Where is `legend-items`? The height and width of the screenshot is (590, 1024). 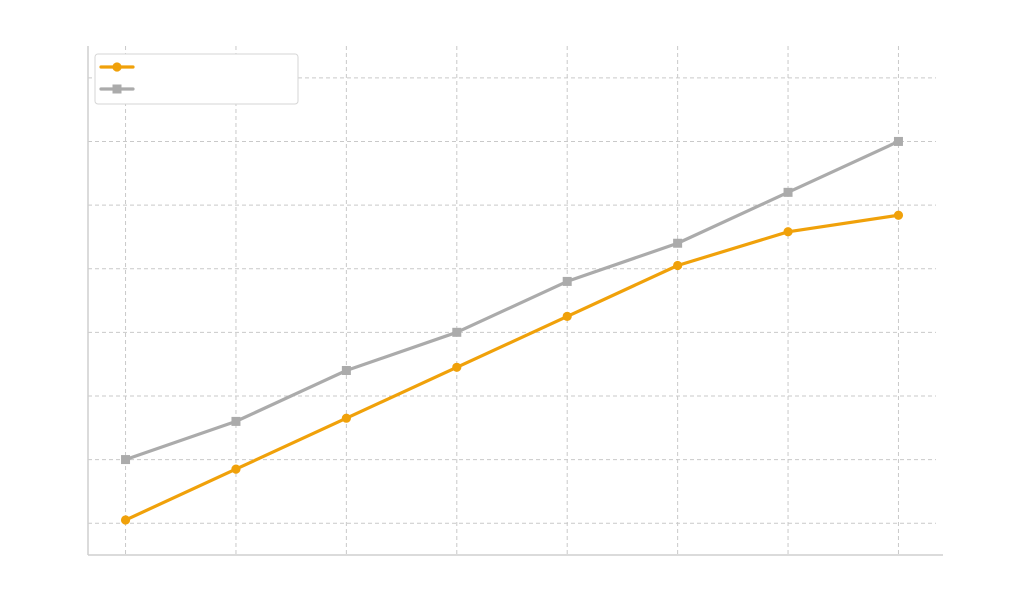 legend-items is located at coordinates (117, 78).